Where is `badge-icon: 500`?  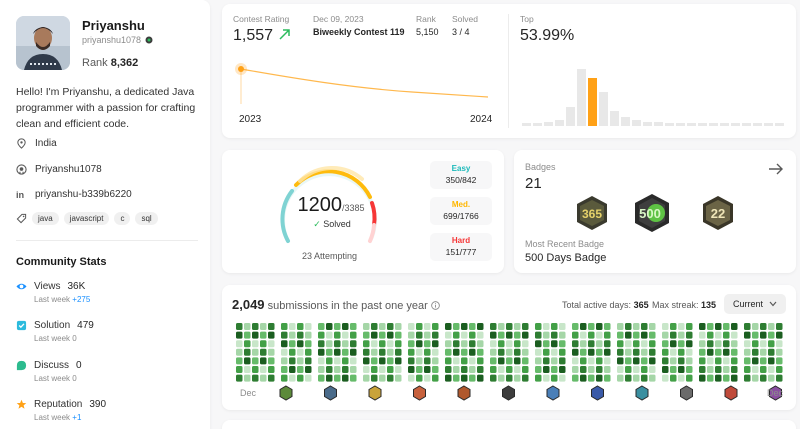 badge-icon: 500 is located at coordinates (652, 213).